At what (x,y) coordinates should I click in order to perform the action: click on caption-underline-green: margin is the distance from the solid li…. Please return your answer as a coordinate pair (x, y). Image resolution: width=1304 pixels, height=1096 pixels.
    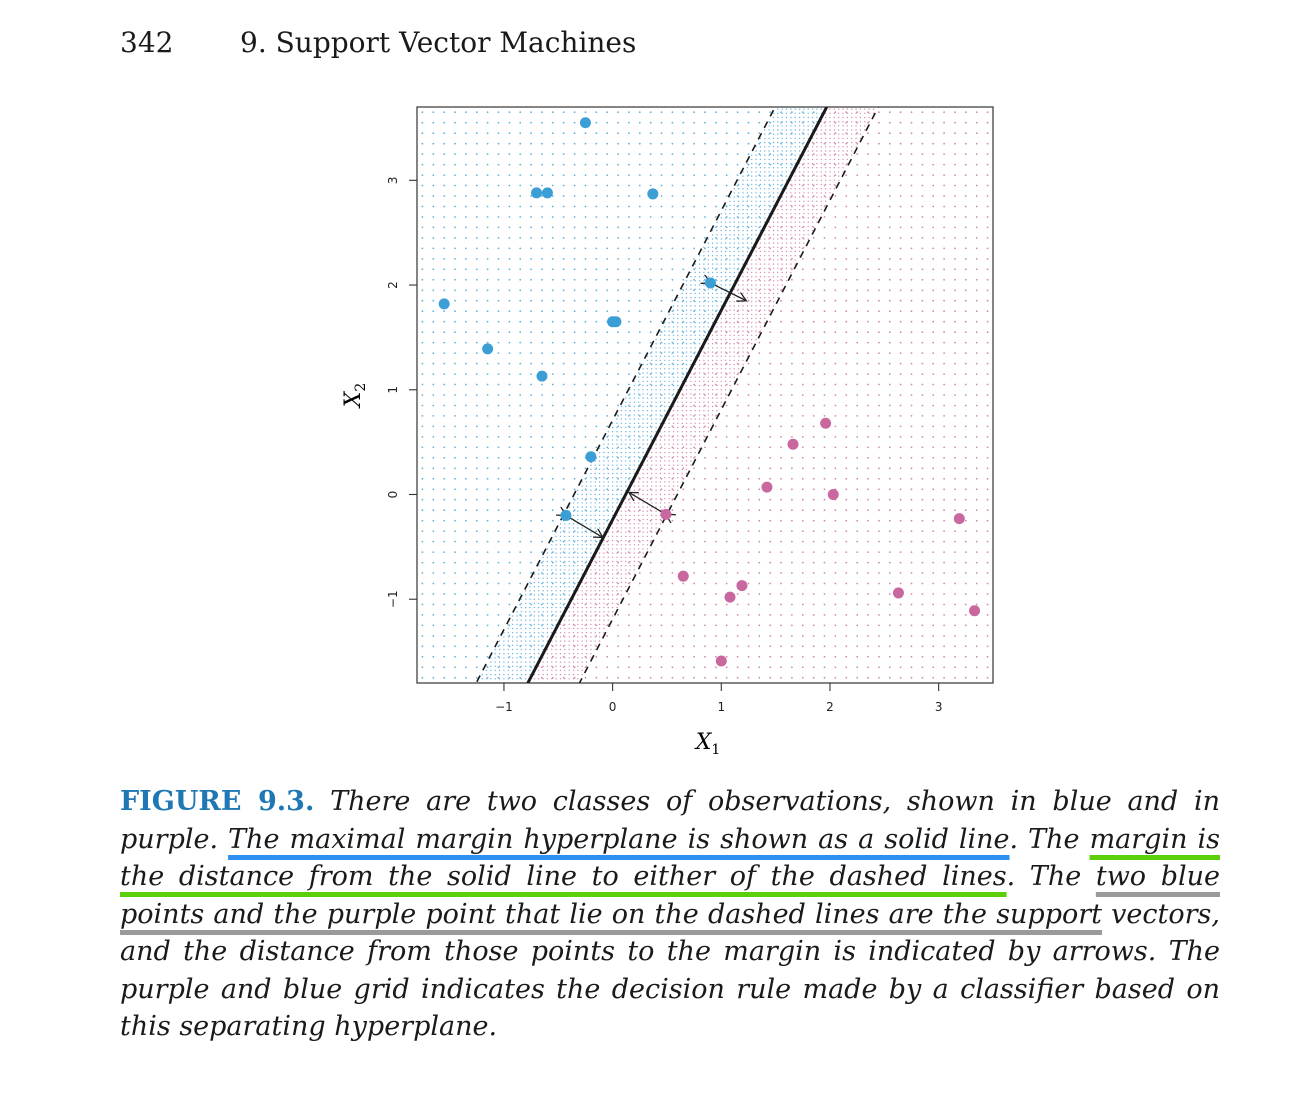
    Looking at the image, I should click on (670, 858).